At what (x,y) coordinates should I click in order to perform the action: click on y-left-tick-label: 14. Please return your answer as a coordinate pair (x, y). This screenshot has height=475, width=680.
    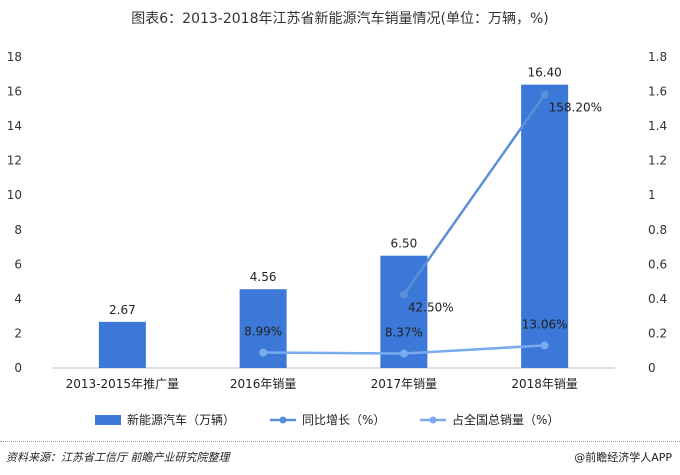
    Looking at the image, I should click on (14, 126).